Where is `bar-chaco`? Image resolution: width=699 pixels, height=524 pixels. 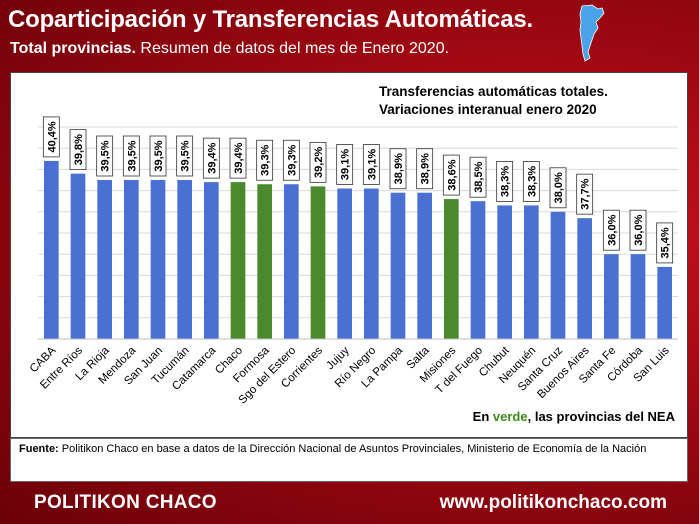
bar-chaco is located at coordinates (238, 260).